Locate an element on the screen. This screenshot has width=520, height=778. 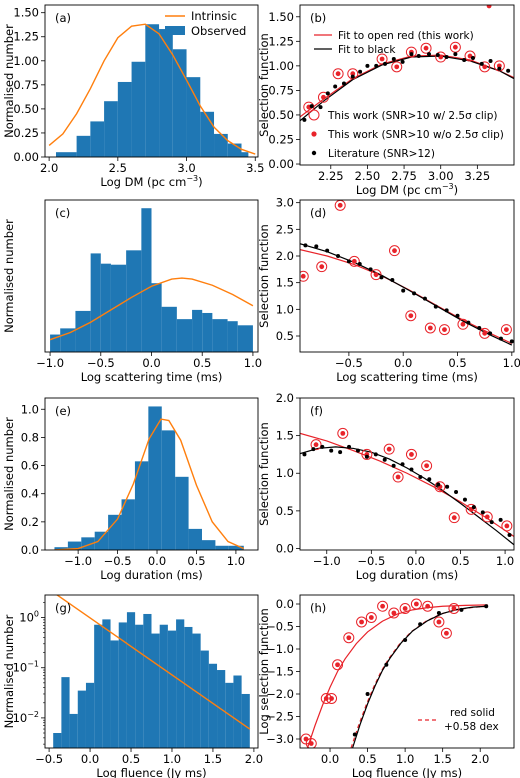
y-tick-label: 2.0 is located at coordinates (285, 398).